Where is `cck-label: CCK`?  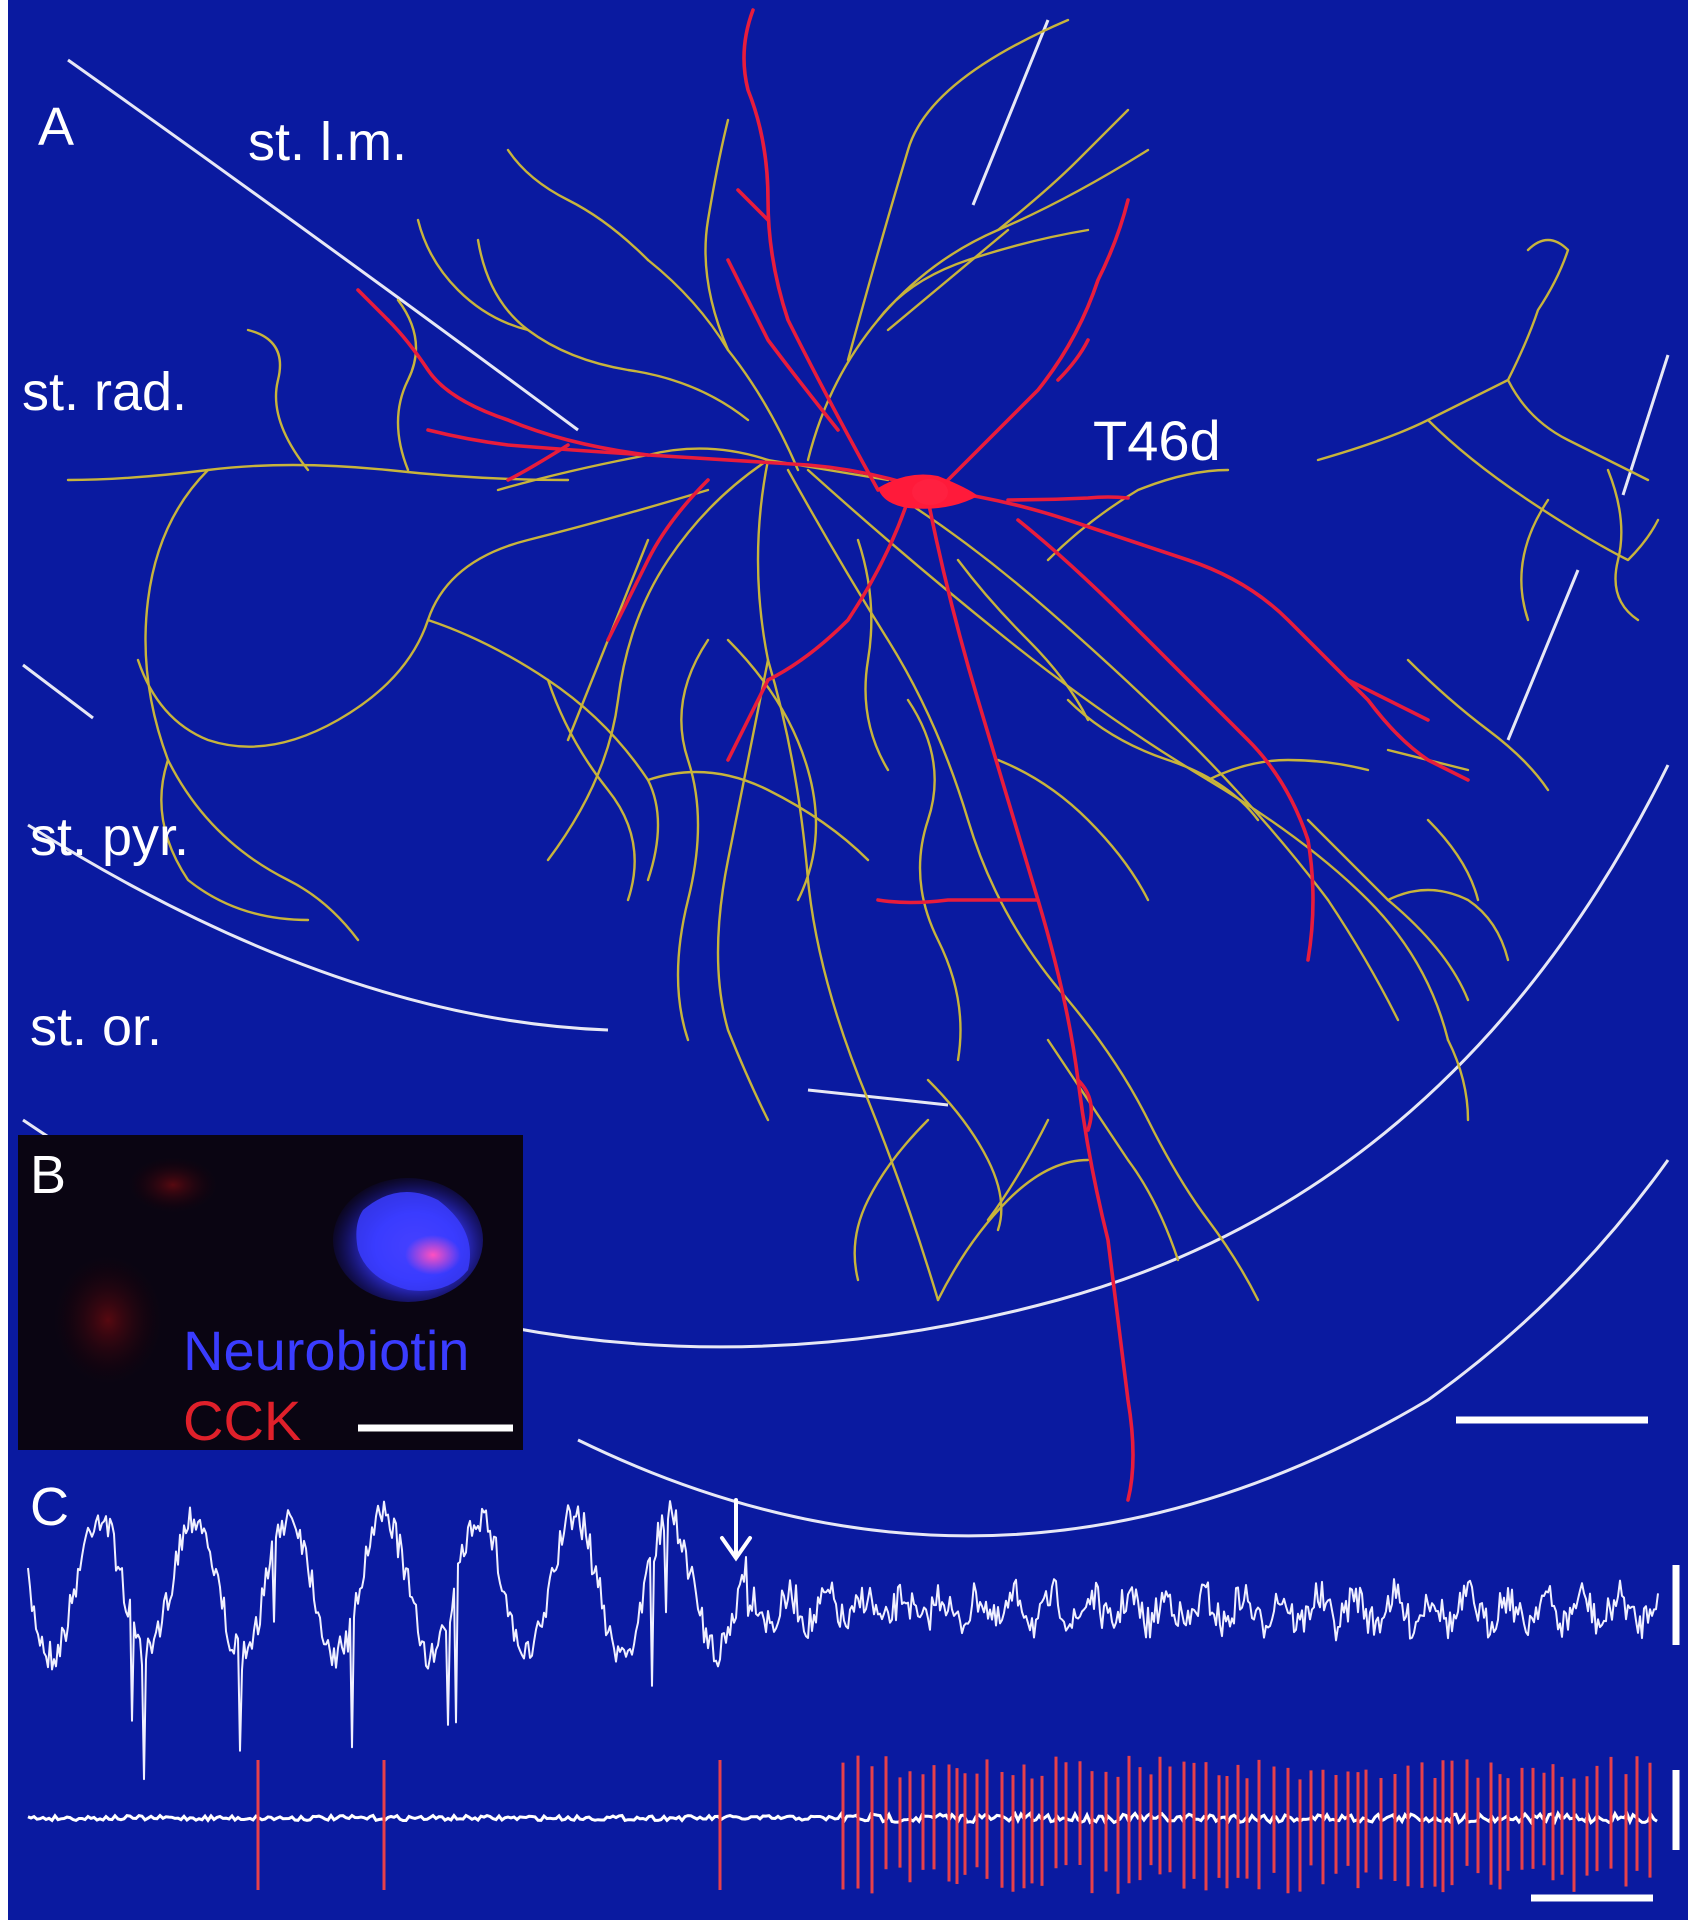
cck-label: CCK is located at coordinates (242, 1420).